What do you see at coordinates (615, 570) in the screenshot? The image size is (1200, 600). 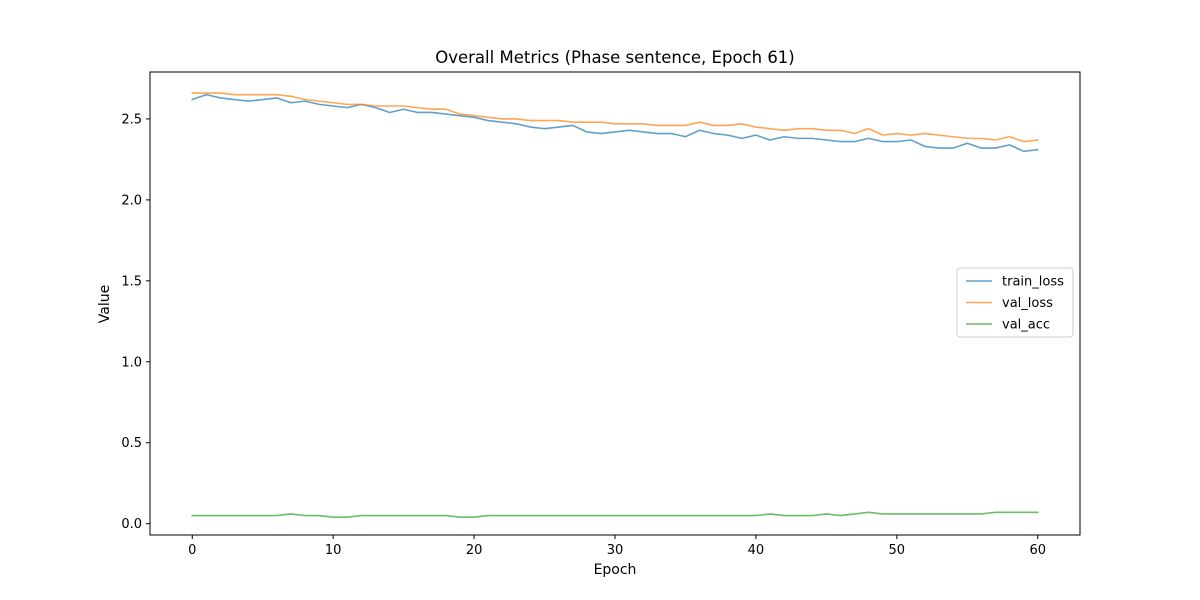 I see `x-axis-label: Epoch` at bounding box center [615, 570].